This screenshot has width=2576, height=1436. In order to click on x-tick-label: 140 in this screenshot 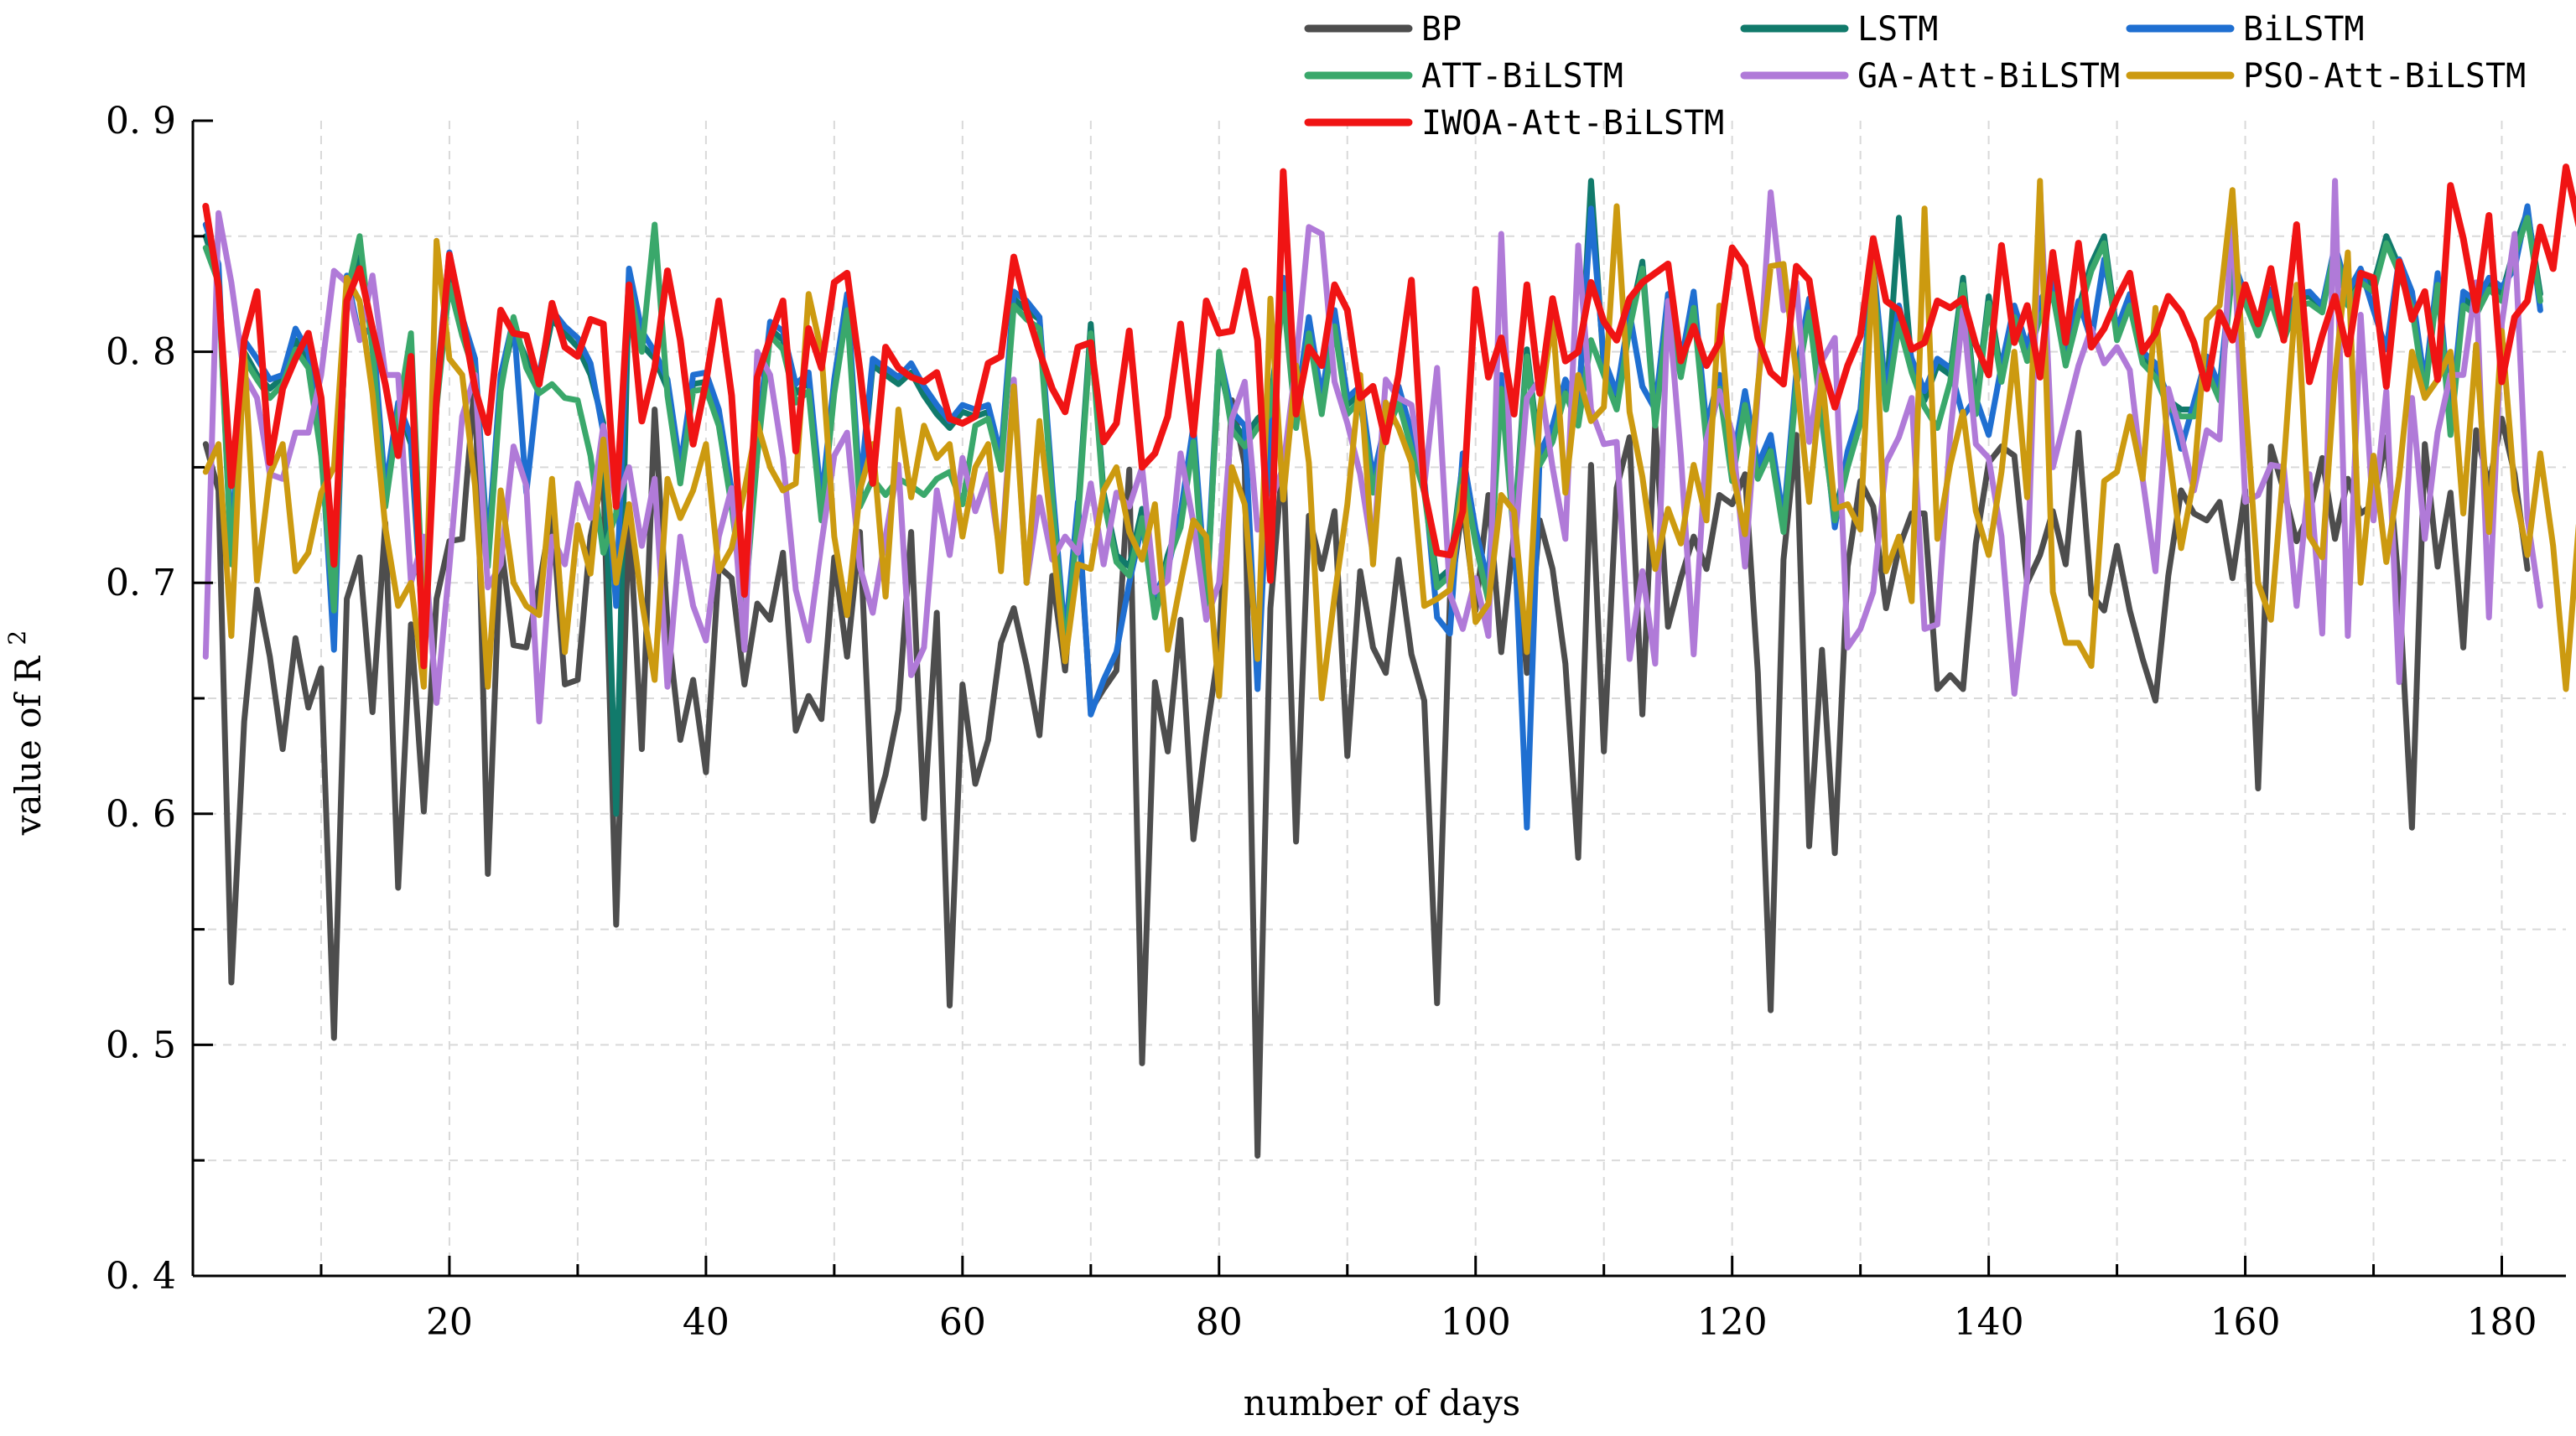, I will do `click(1989, 1322)`.